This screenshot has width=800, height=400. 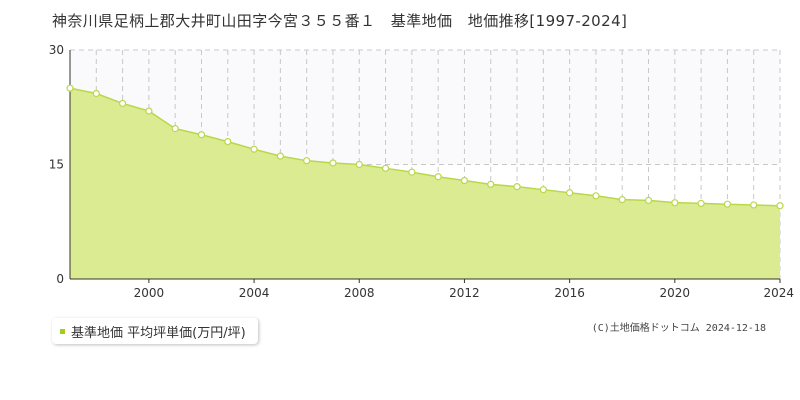 What do you see at coordinates (569, 293) in the screenshot?
I see `x-tick-label: 2016` at bounding box center [569, 293].